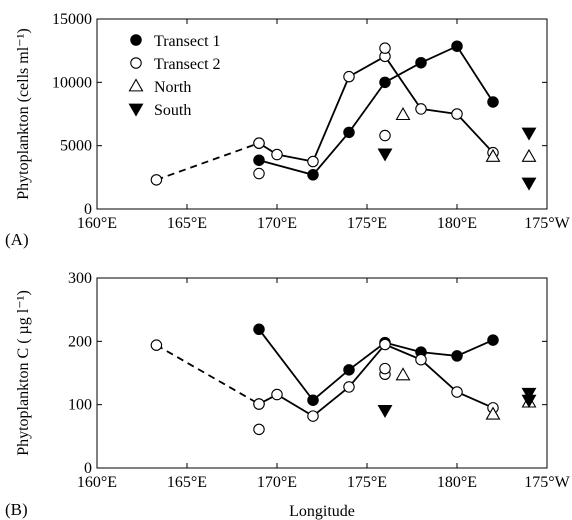  What do you see at coordinates (23, 113) in the screenshot?
I see `y-axis-label: Phytoplankton (cells ml⁻¹)` at bounding box center [23, 113].